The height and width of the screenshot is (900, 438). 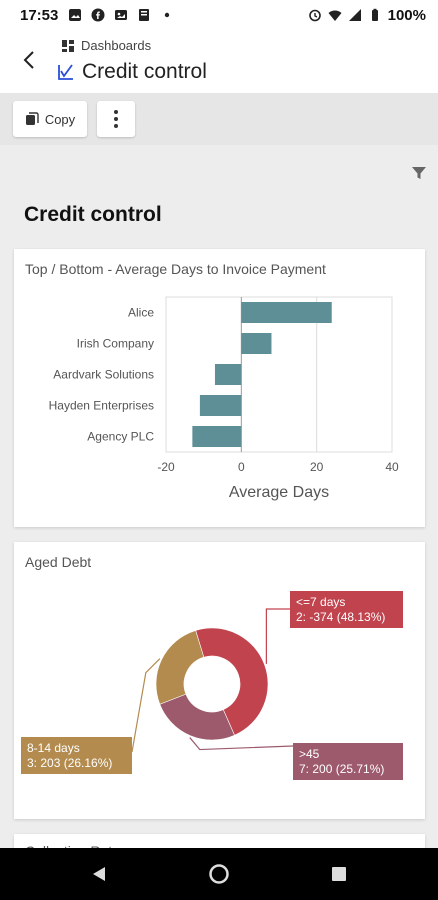 I want to click on facebook-icon, so click(x=98, y=15).